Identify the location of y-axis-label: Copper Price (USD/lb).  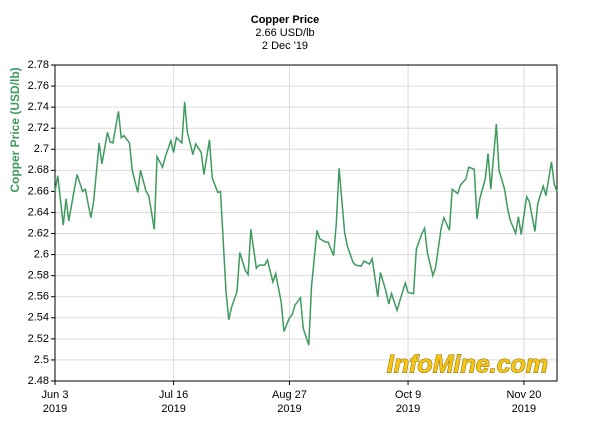
(15, 129).